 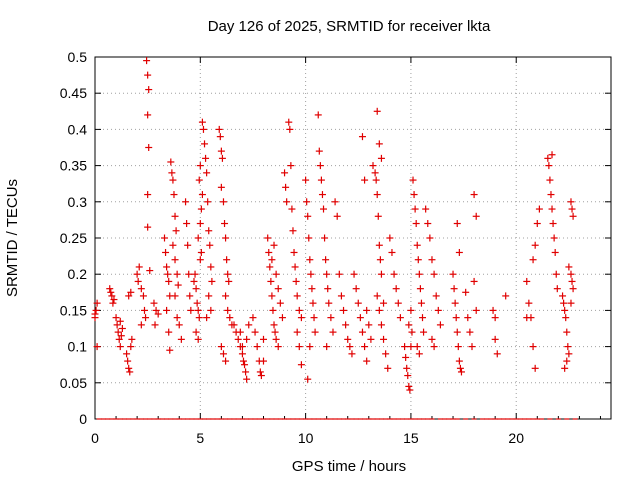 What do you see at coordinates (411, 438) in the screenshot?
I see `x-tick-label: 15` at bounding box center [411, 438].